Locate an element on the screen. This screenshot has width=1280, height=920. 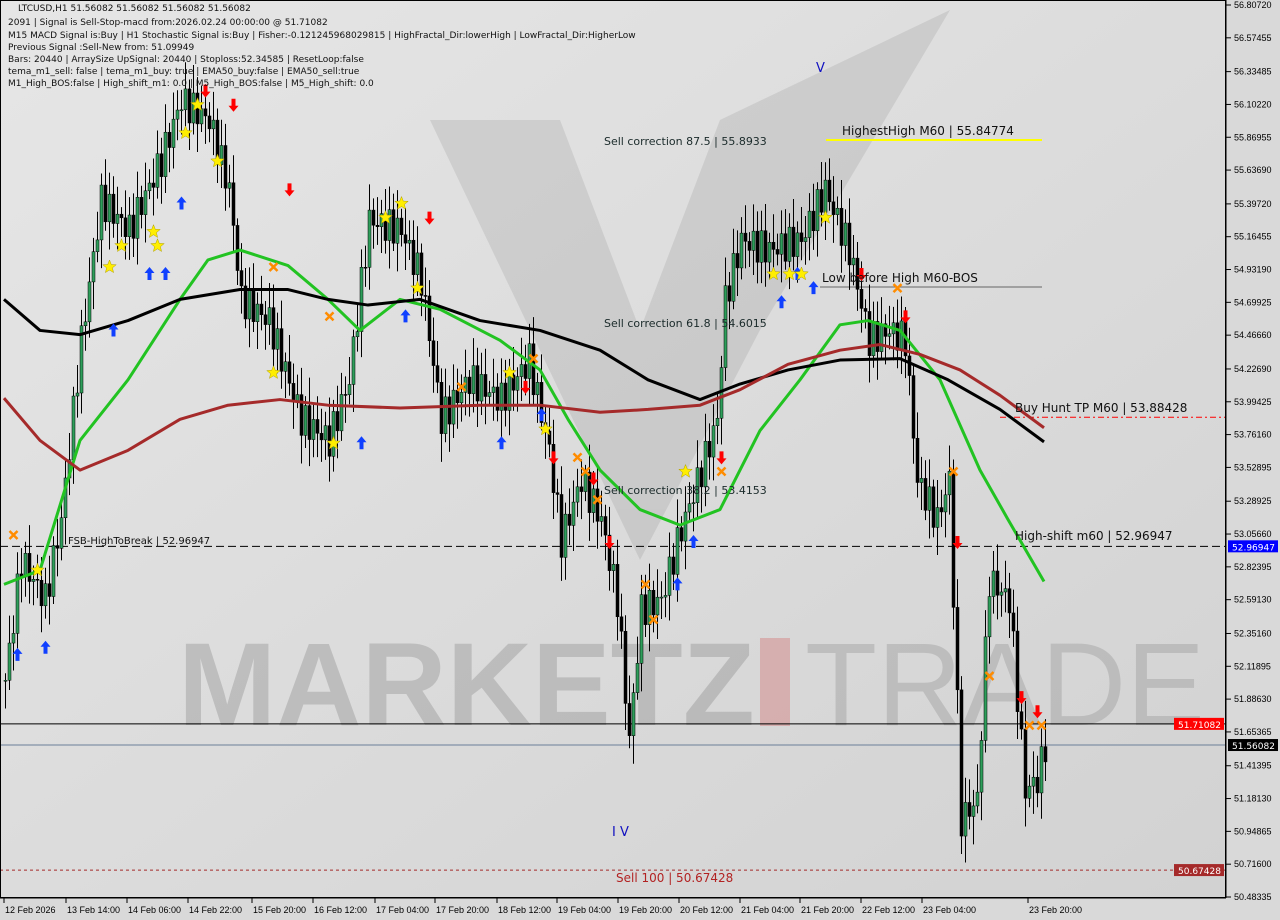
x-tick-label: 14 Feb 22:00 is located at coordinates (215, 910).